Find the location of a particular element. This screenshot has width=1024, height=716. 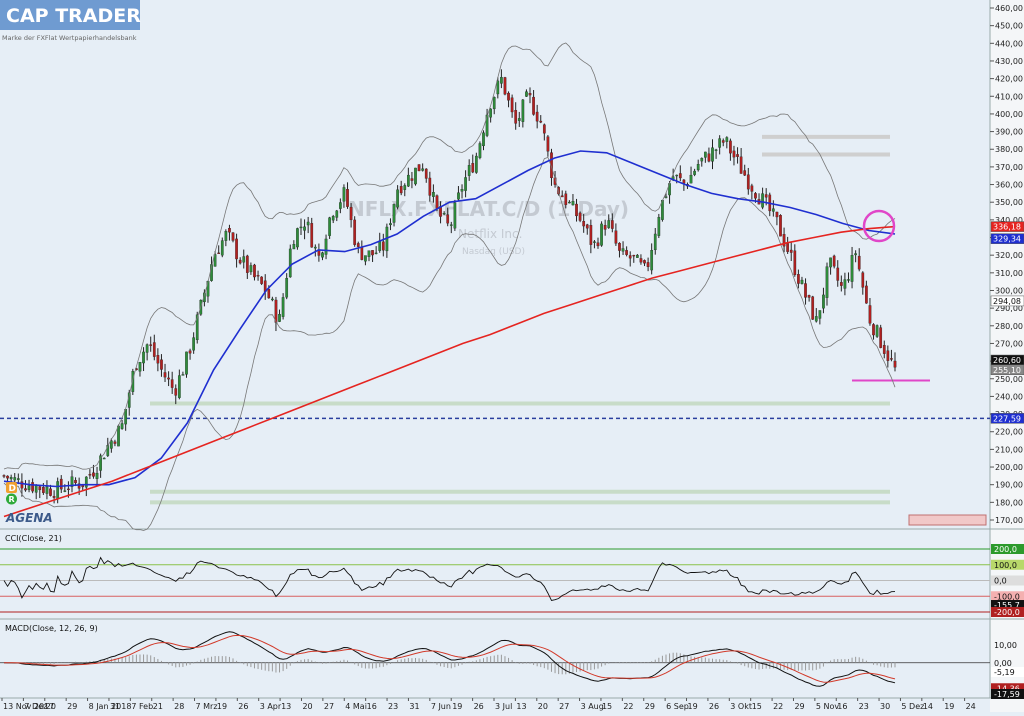

y-tick-label: 460,00 is located at coordinates (1009, 8).